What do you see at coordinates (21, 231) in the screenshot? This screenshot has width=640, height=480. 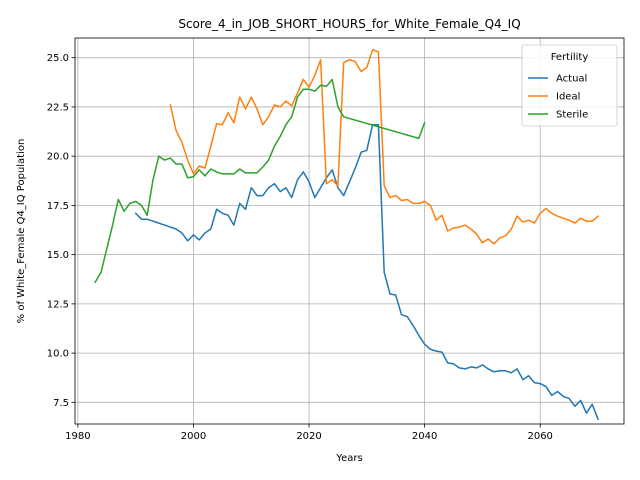 I see `y-axis-label: % of White_Female Q4_IQ Population` at bounding box center [21, 231].